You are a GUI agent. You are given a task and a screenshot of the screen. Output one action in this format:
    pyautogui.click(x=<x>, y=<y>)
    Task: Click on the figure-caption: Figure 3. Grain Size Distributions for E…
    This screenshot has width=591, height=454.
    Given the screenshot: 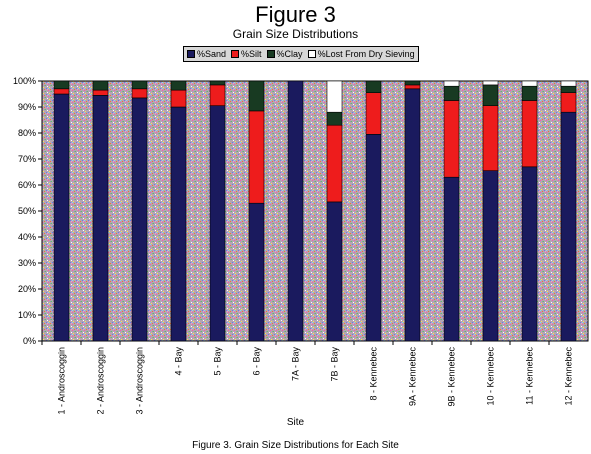 What is the action you would take?
    pyautogui.click(x=295, y=445)
    